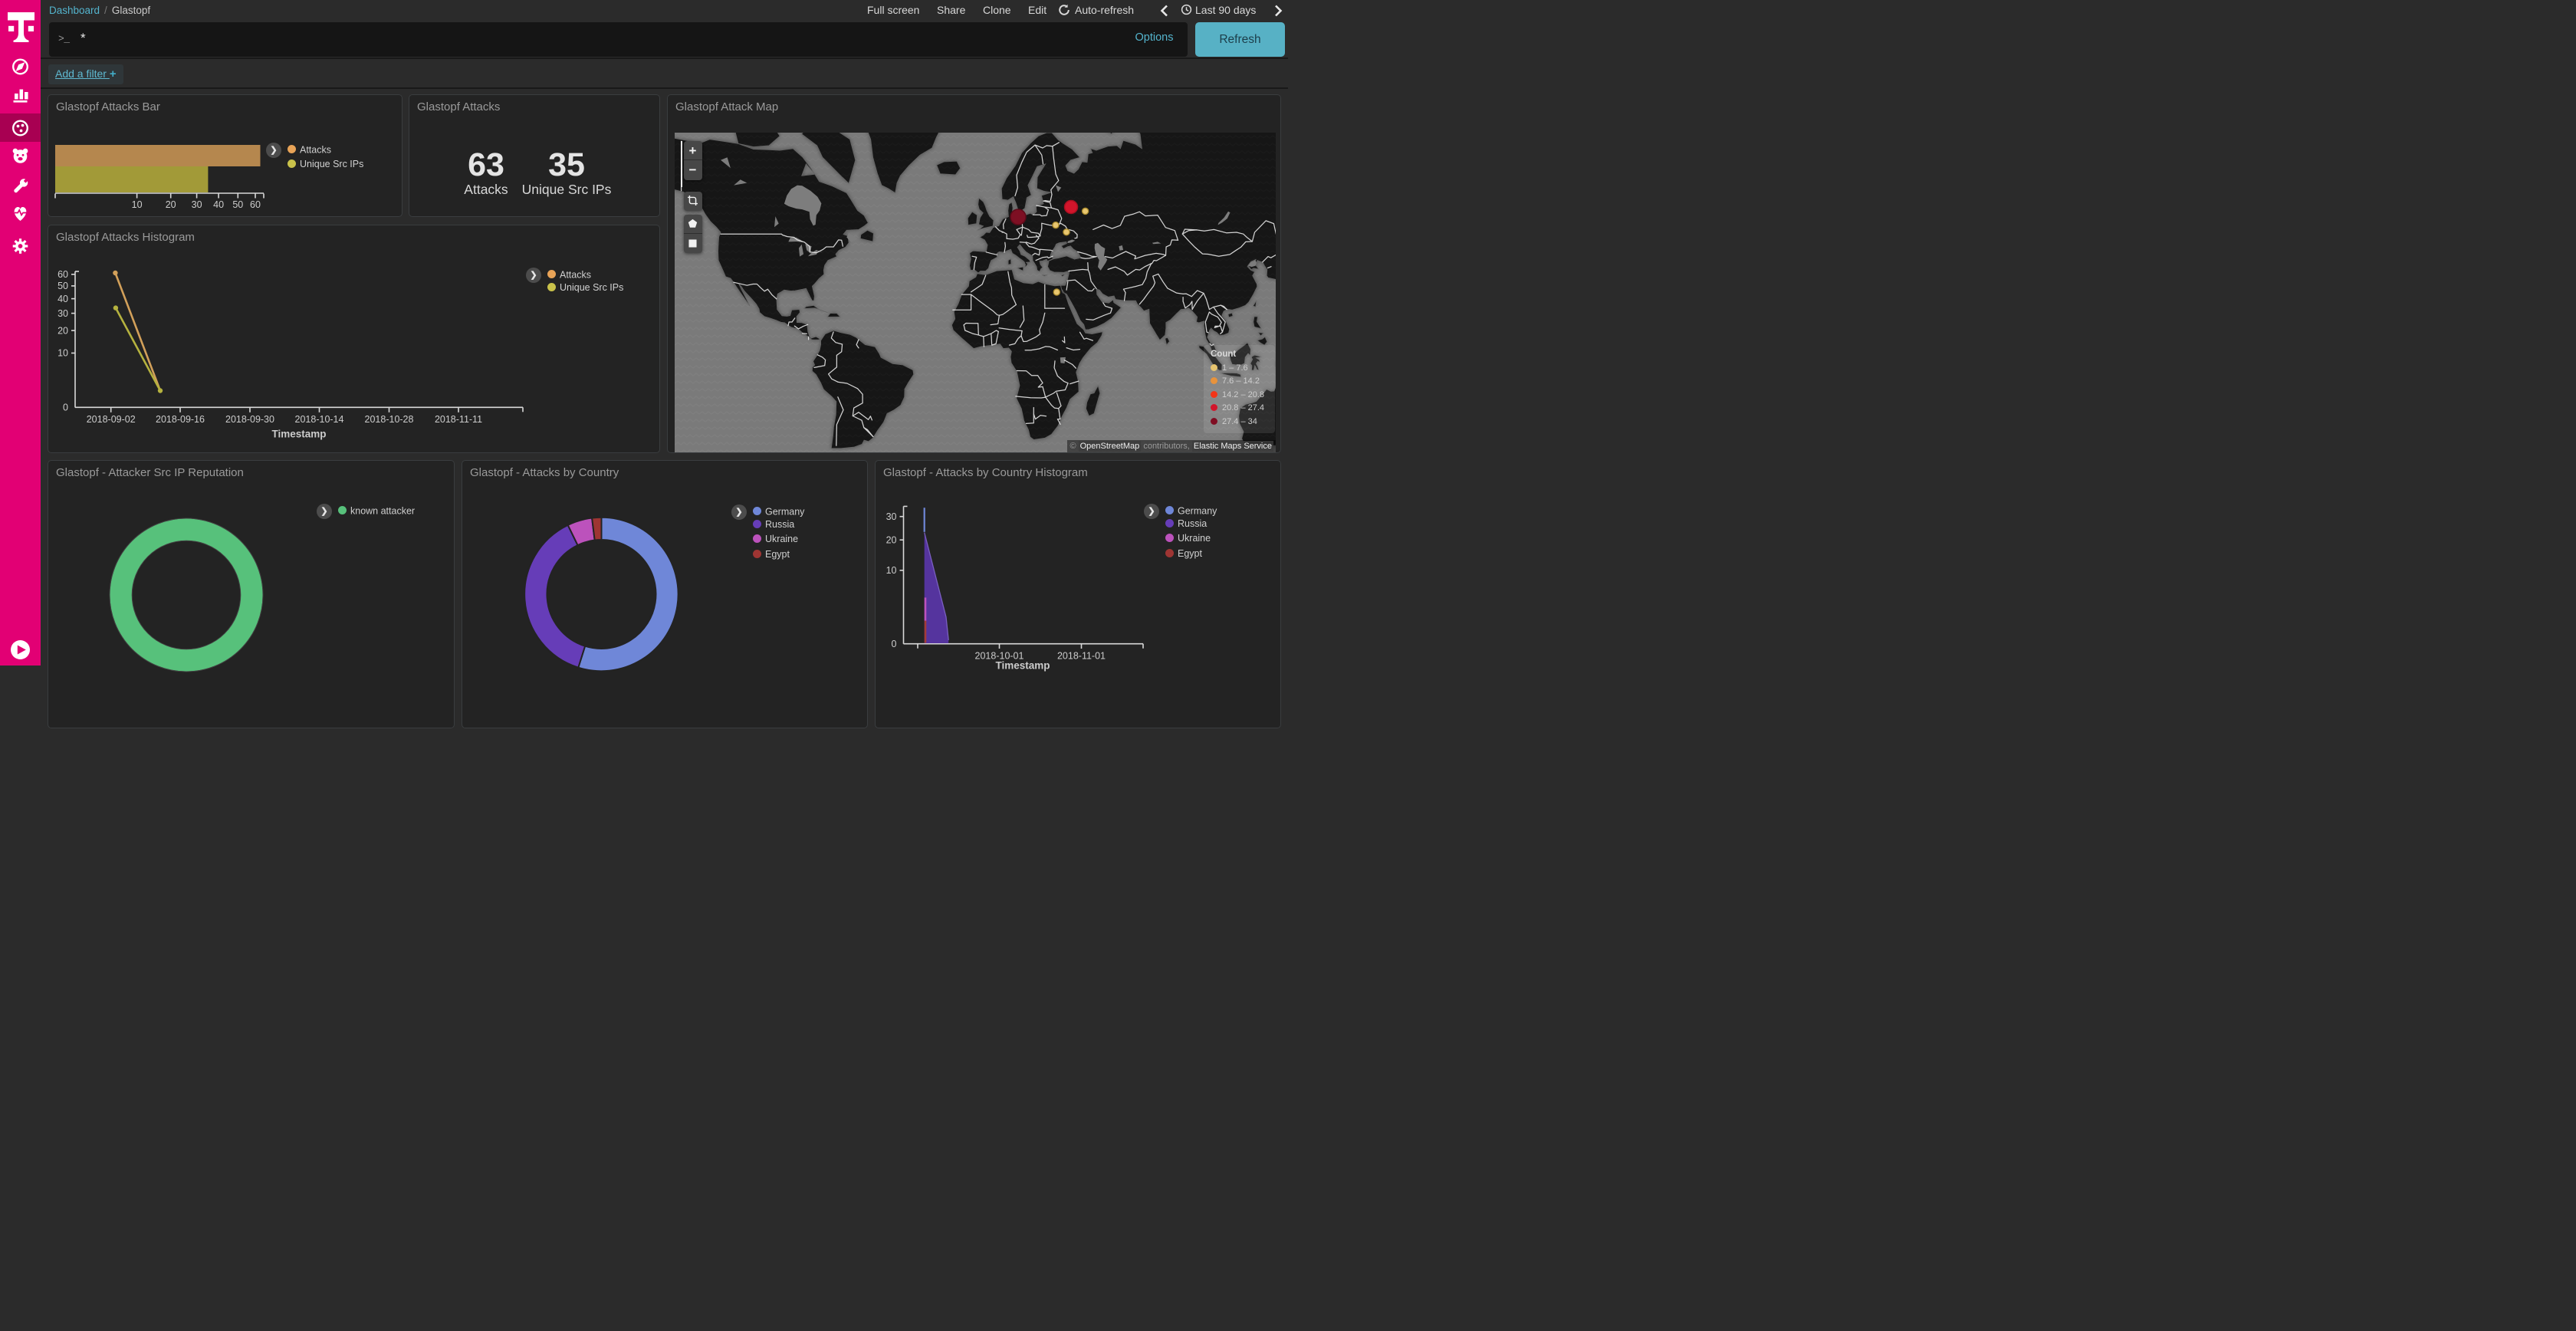 Image resolution: width=2576 pixels, height=1331 pixels. I want to click on svg-text: 2018-11-11, so click(459, 419).